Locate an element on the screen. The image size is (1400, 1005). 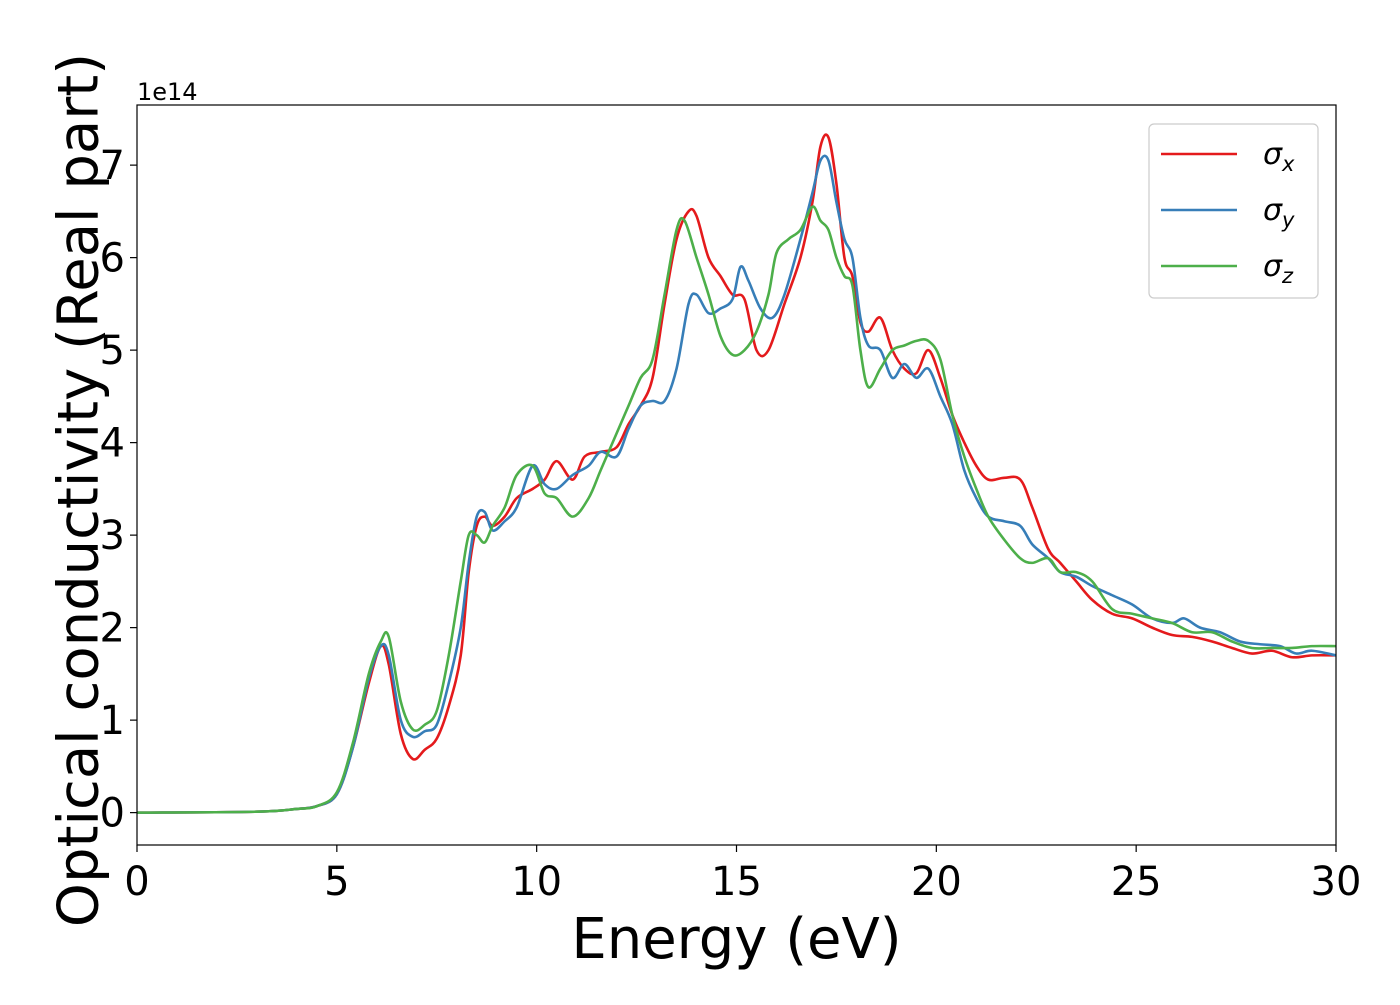
y-tick-label: 5 is located at coordinates (112, 351).